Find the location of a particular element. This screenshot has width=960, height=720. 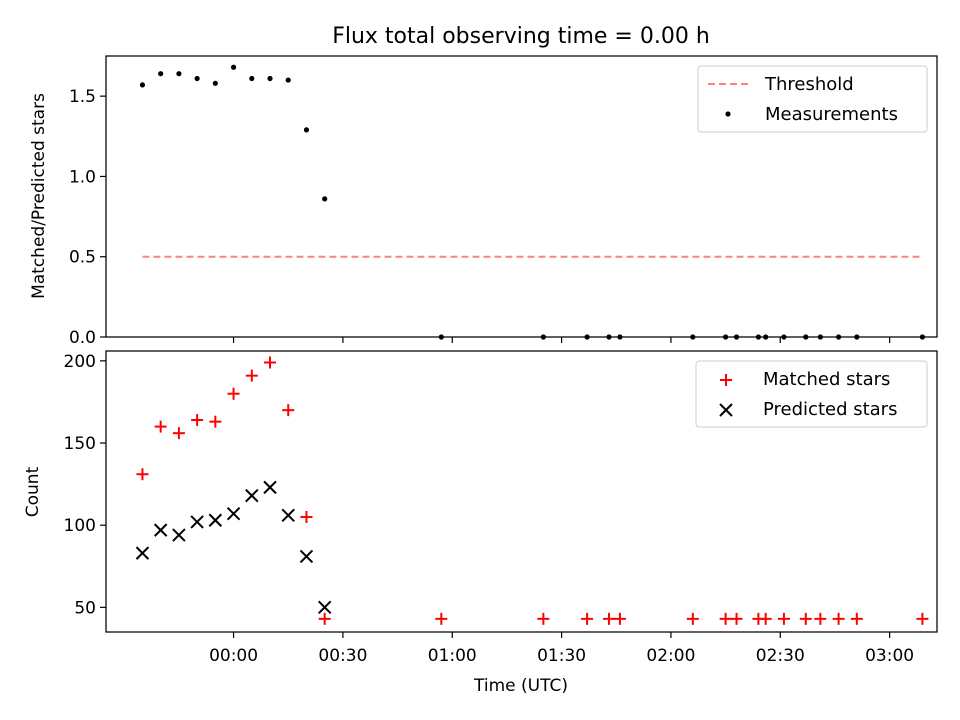

top-y-tick-label: 0.0 is located at coordinates (82, 338).